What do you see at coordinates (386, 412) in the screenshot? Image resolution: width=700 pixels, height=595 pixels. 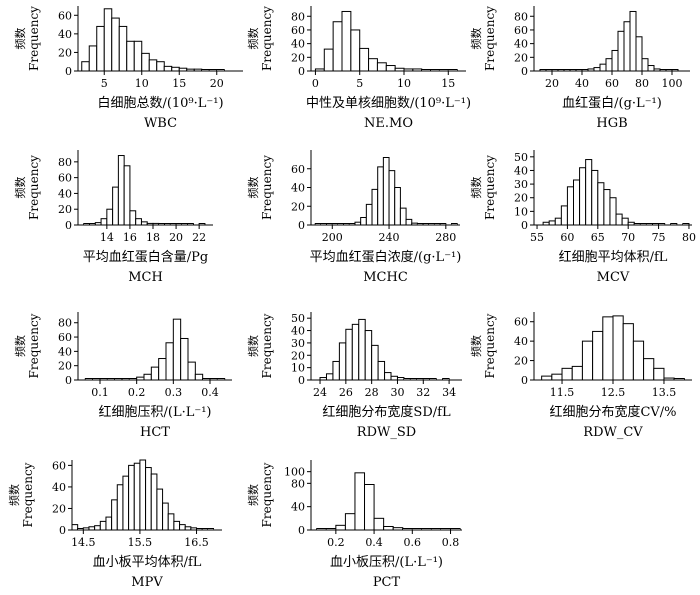 I see `rdw_sd-xlabel-cn: 红细胞分布宽度SD/fL` at bounding box center [386, 412].